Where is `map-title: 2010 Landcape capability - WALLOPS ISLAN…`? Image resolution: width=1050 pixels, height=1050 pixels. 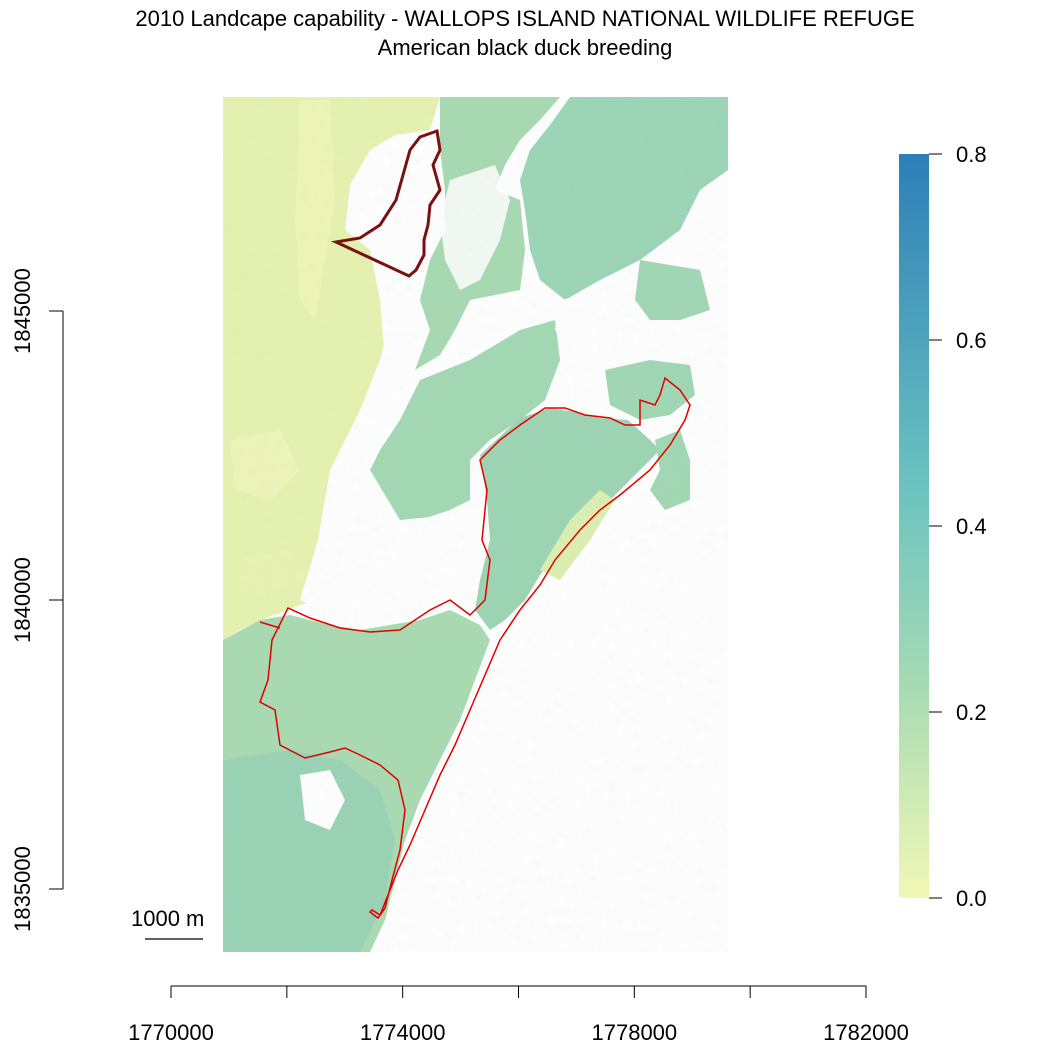 map-title: 2010 Landcape capability - WALLOPS ISLAN… is located at coordinates (525, 18).